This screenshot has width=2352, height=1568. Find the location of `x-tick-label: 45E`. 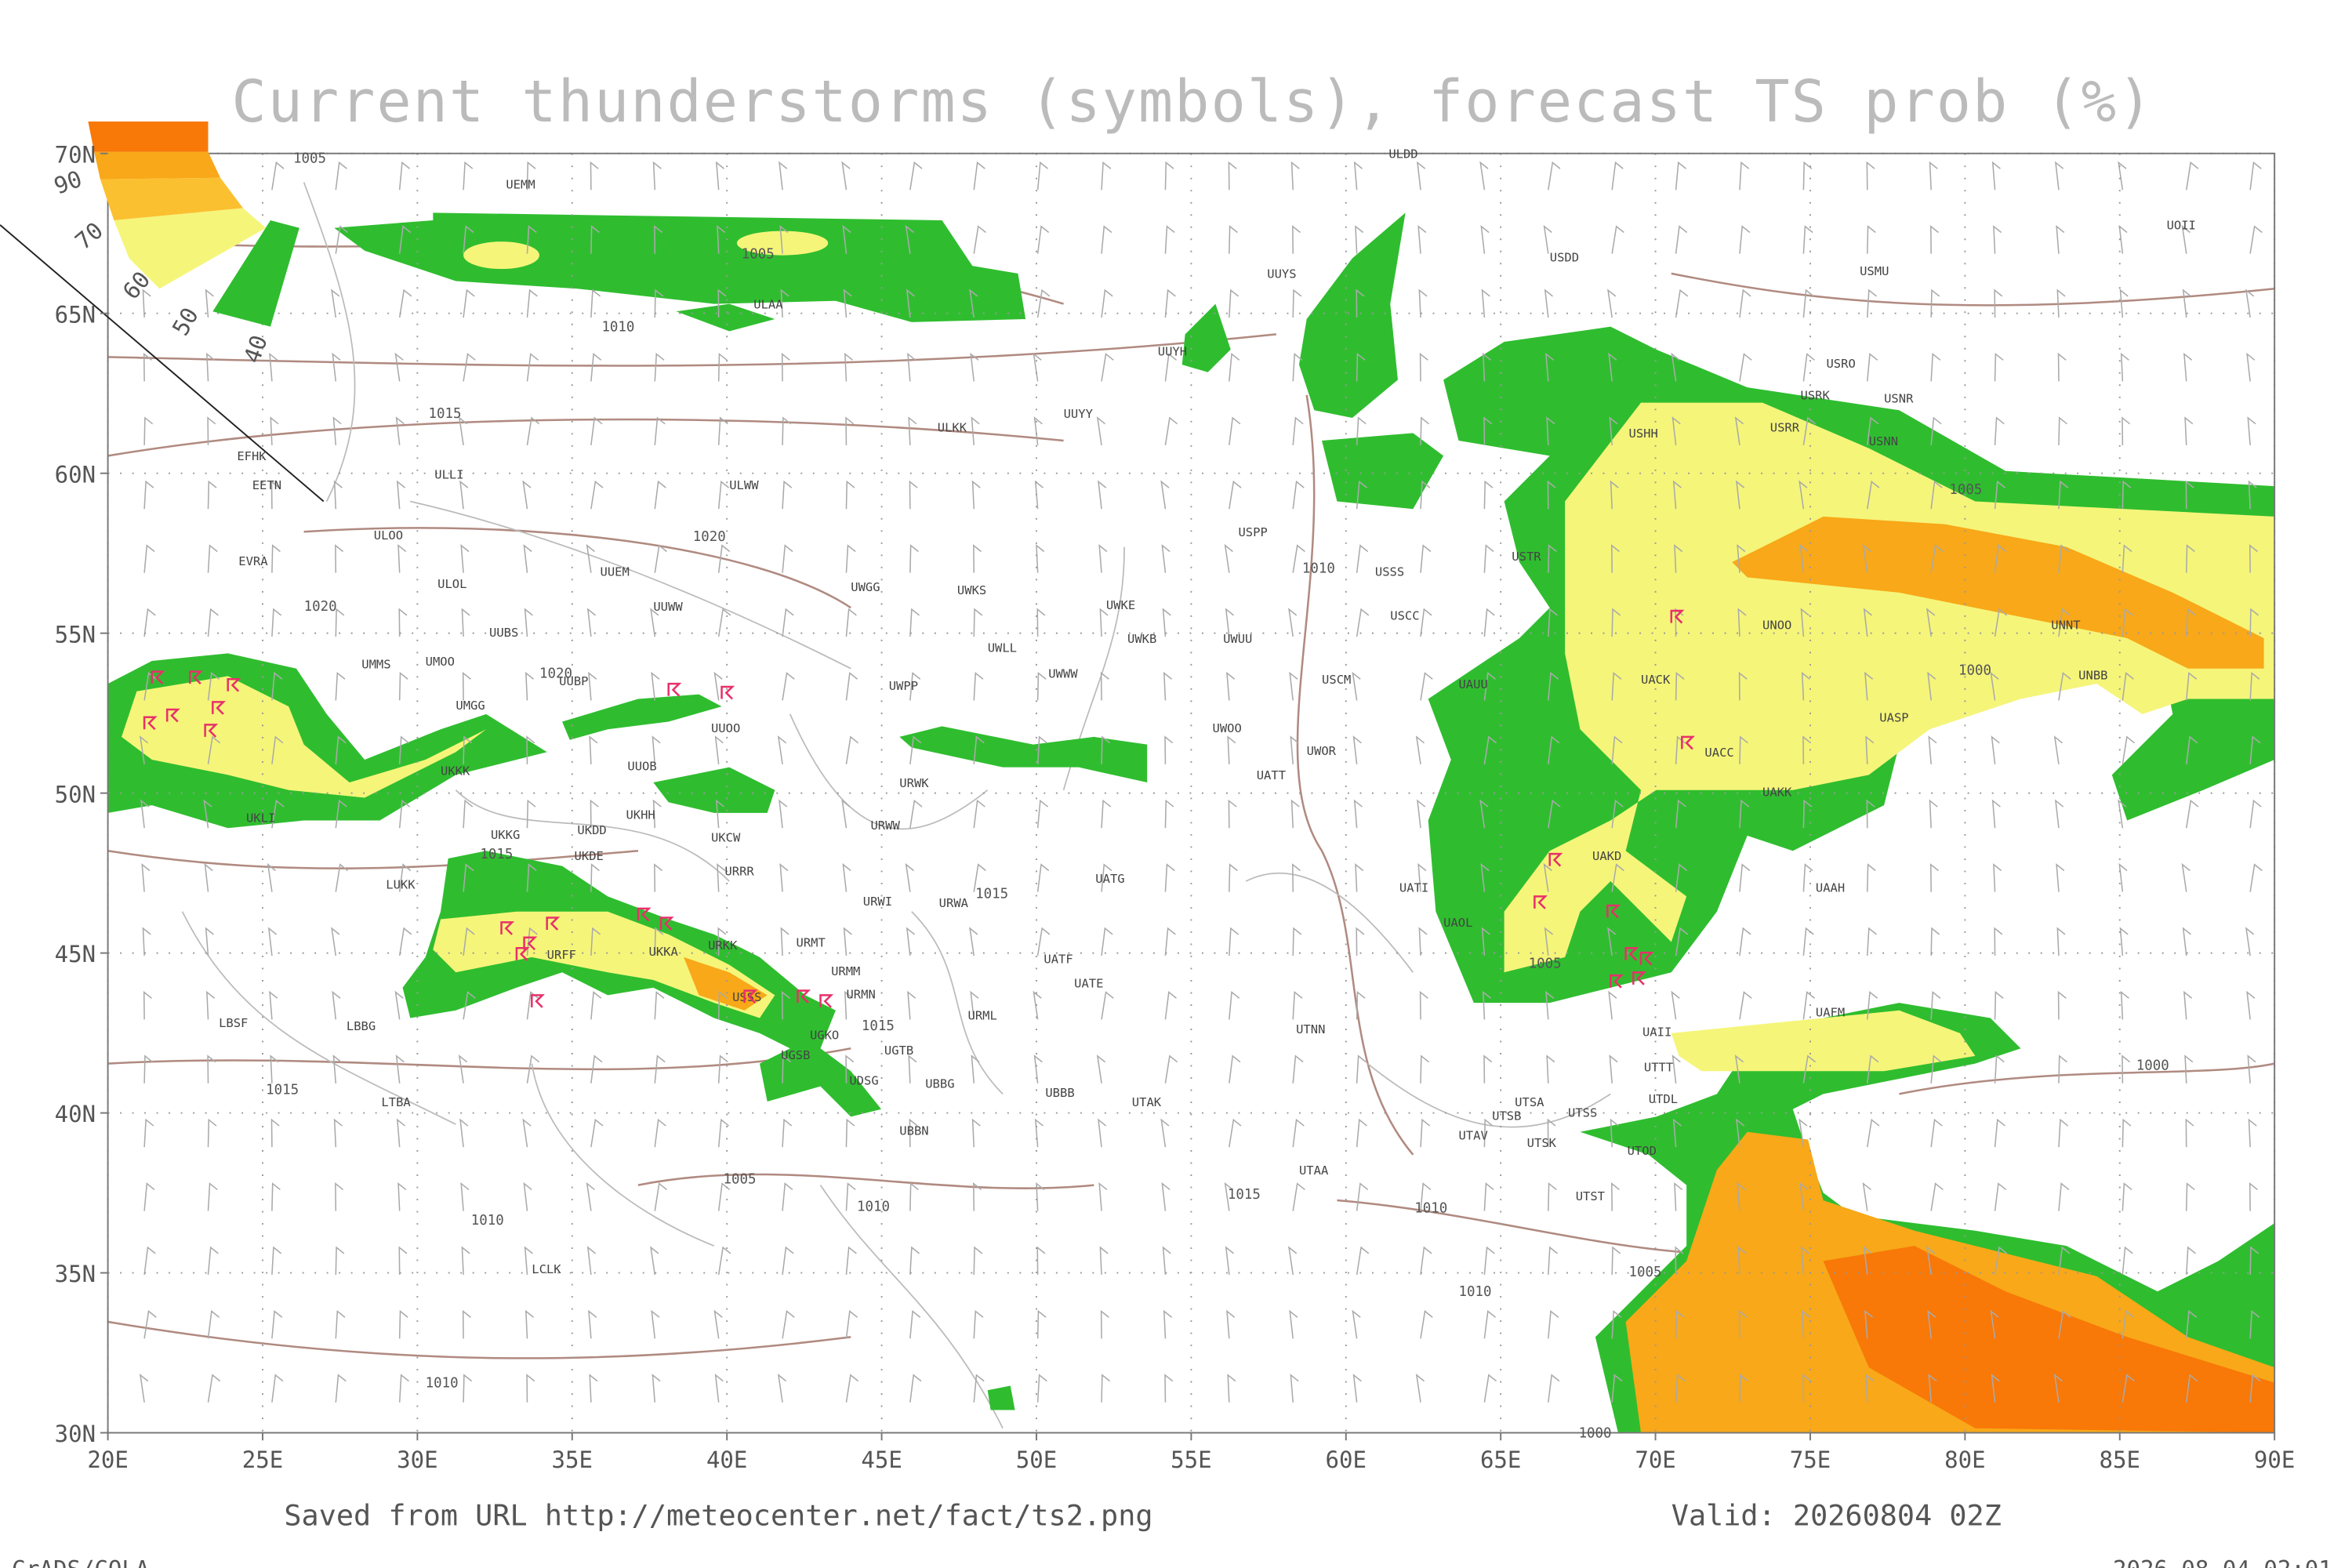

x-tick-label: 45E is located at coordinates (882, 1459).